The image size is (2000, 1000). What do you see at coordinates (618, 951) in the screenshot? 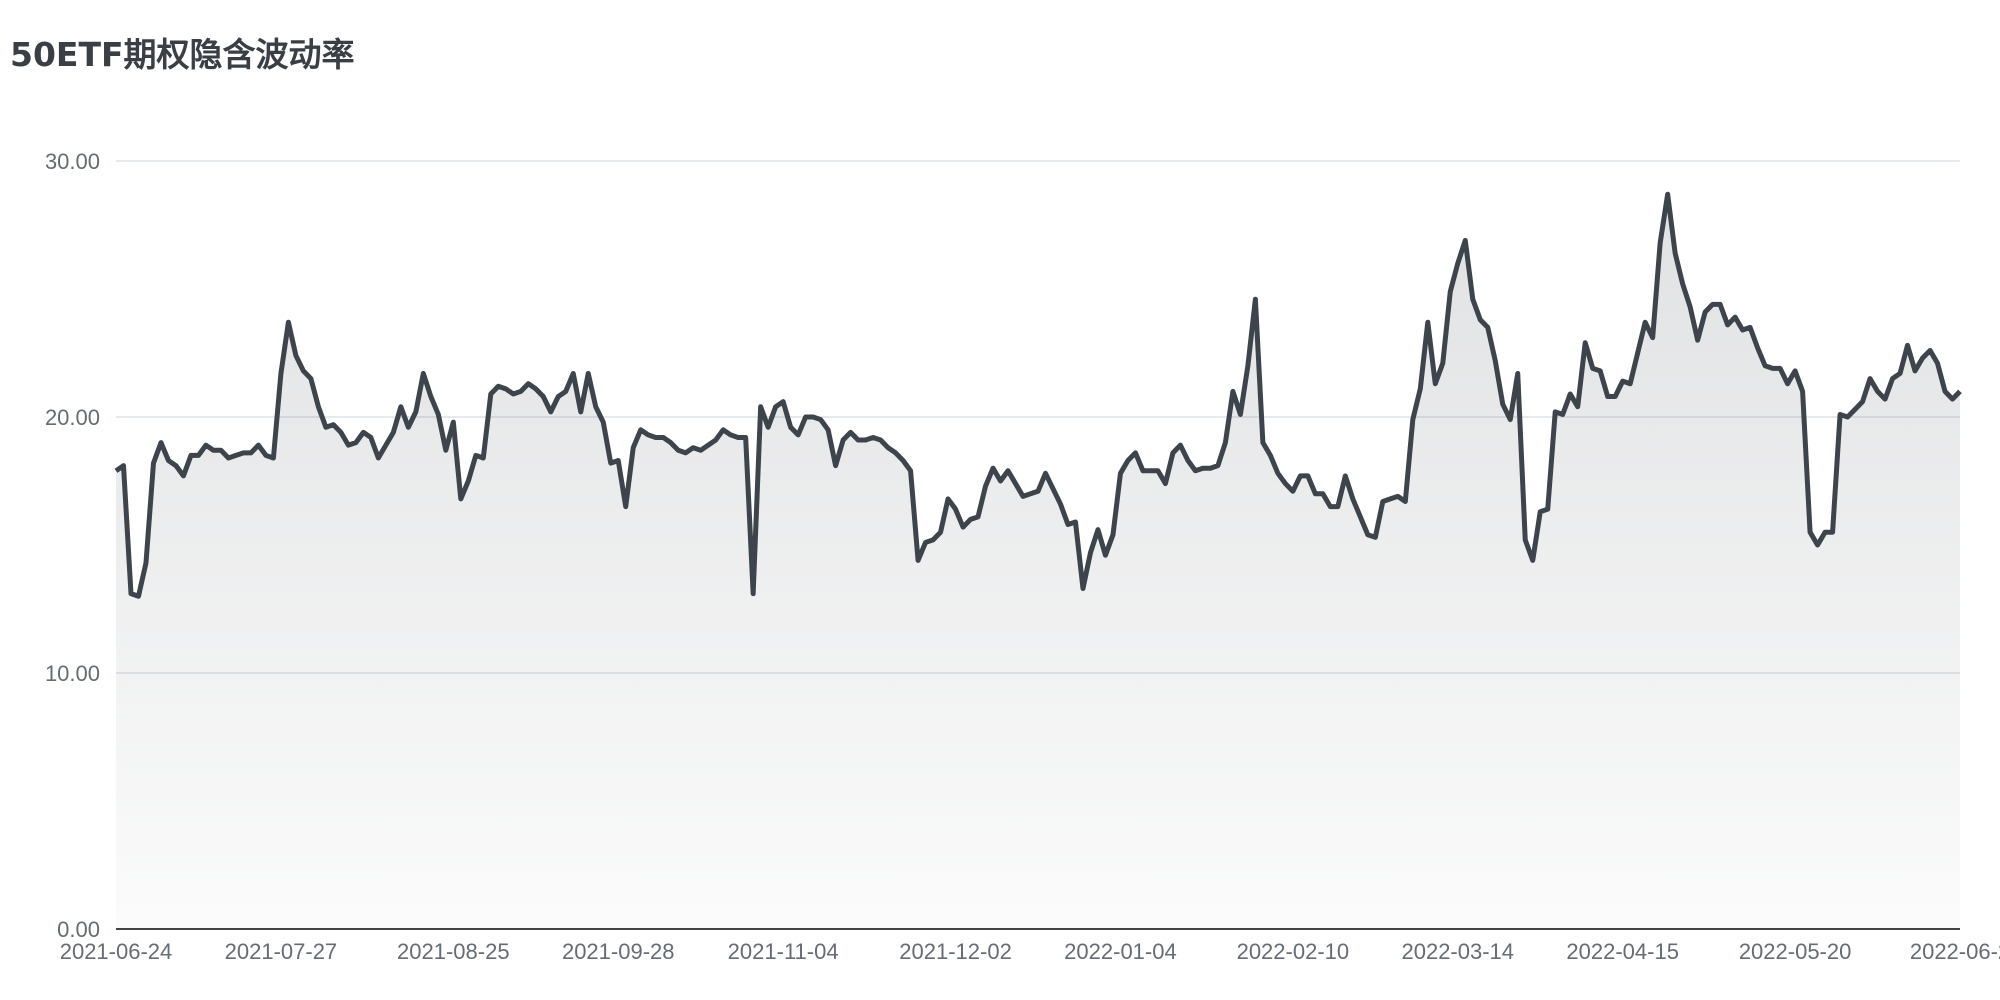
I see `x-tick-label: 2021-09-28` at bounding box center [618, 951].